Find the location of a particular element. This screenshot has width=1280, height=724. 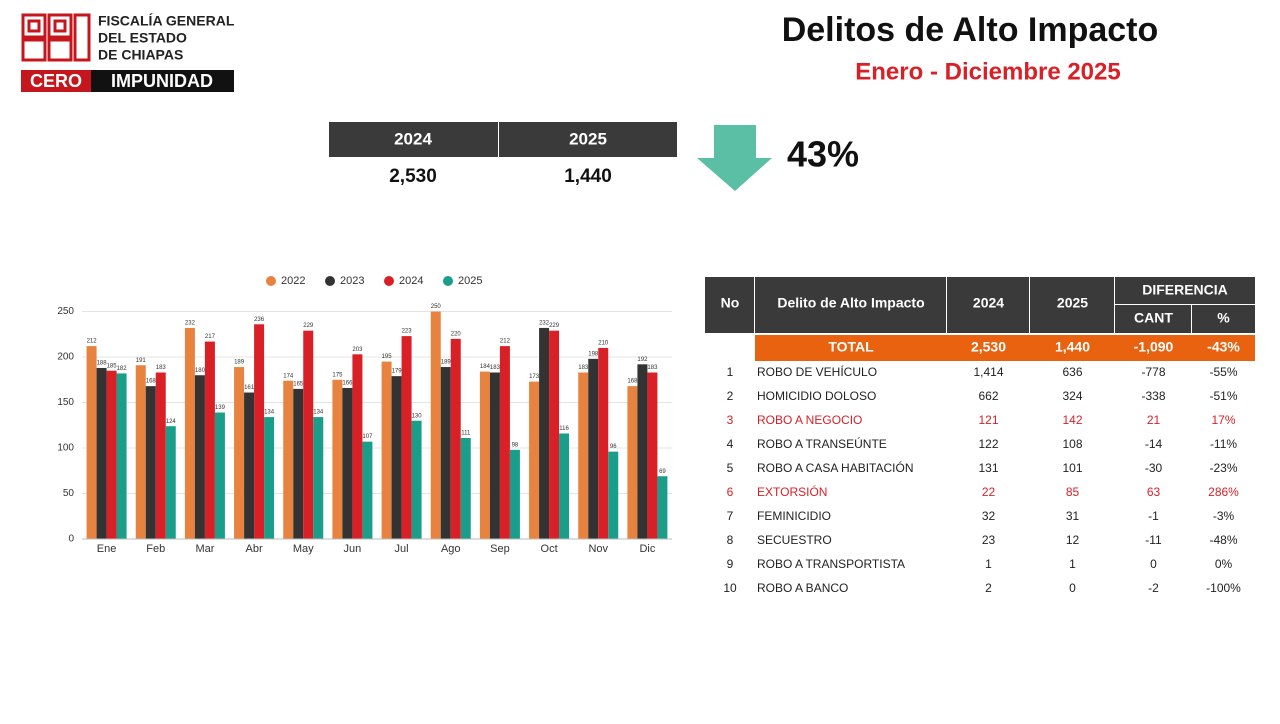

crime-name: ROBO A TRANSPORTISTA is located at coordinates (831, 564).